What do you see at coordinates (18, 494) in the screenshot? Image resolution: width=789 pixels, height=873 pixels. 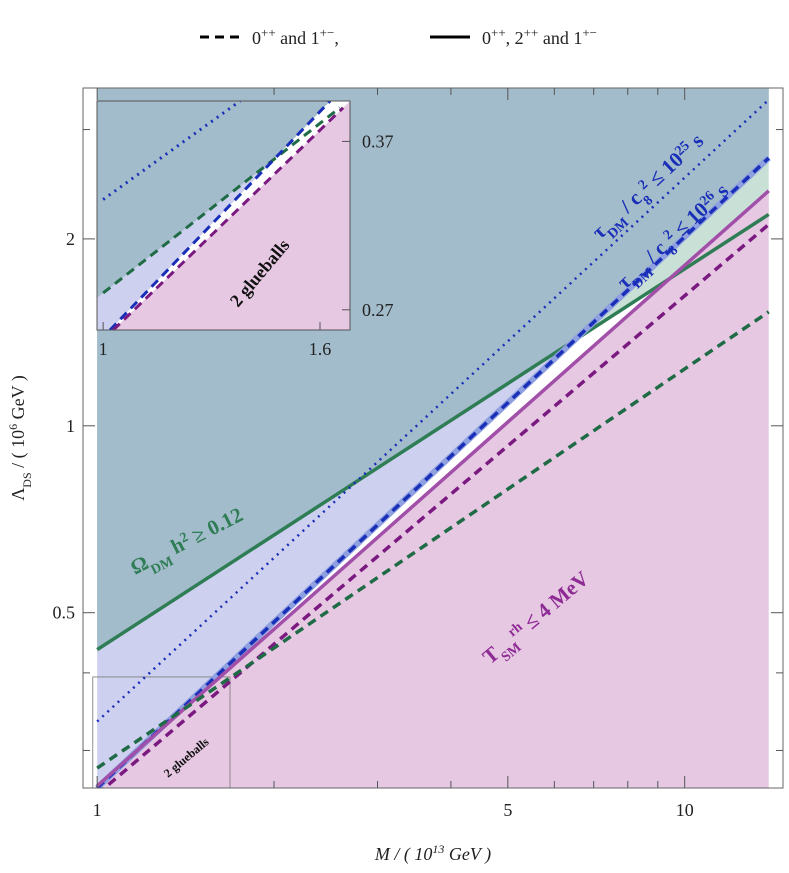 I see `y-axis-label-part: Λ` at bounding box center [18, 494].